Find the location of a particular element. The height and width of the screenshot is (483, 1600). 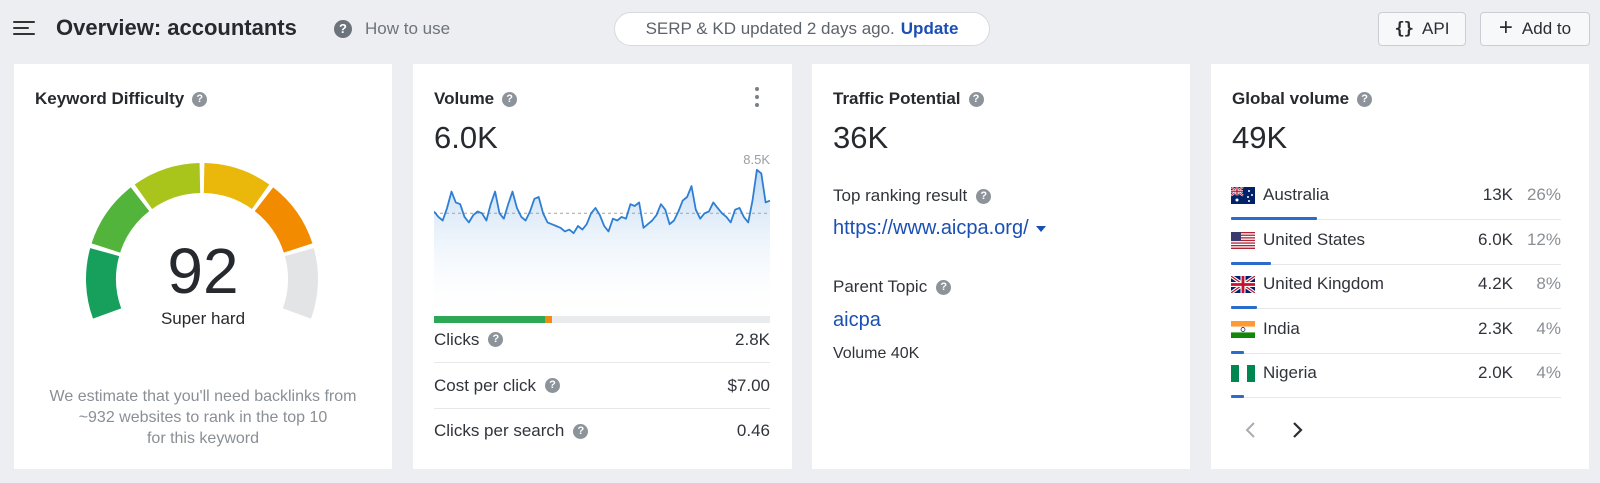

serp-update-notice: SERP & KD updated 2 days ago. Update is located at coordinates (802, 29).